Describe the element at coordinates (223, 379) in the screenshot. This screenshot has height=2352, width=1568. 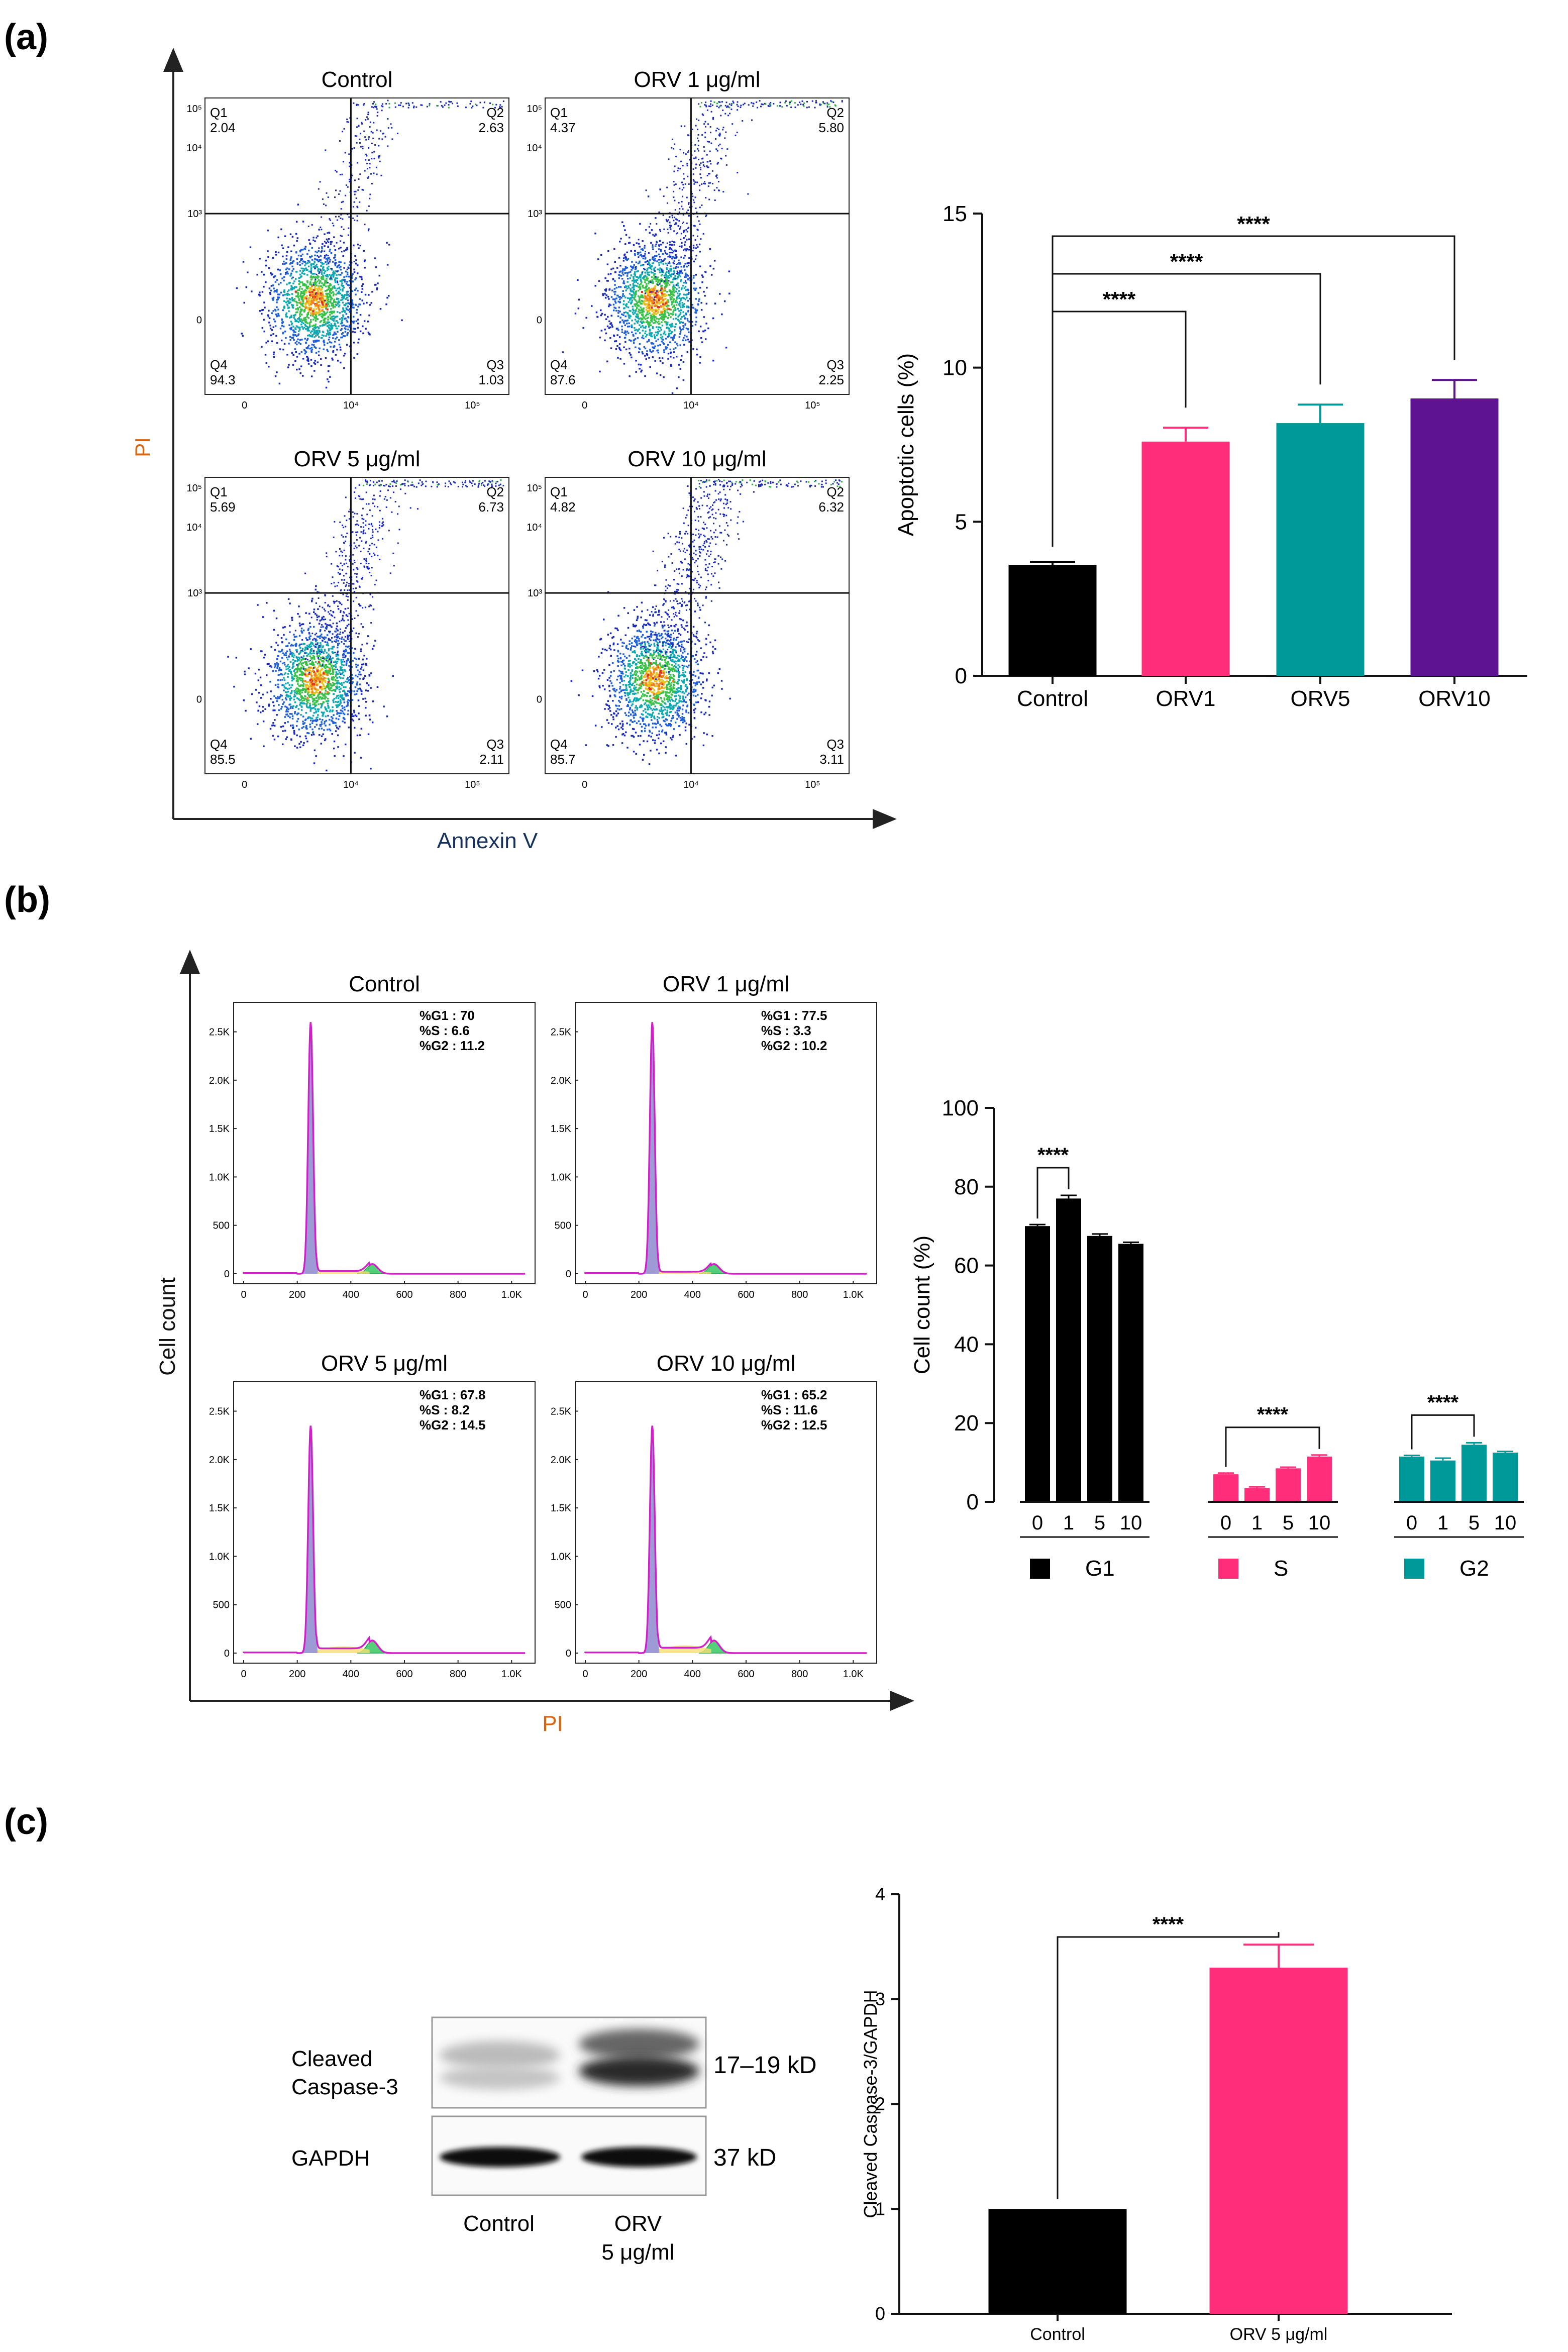
I see `q4-value: 94.3` at that location.